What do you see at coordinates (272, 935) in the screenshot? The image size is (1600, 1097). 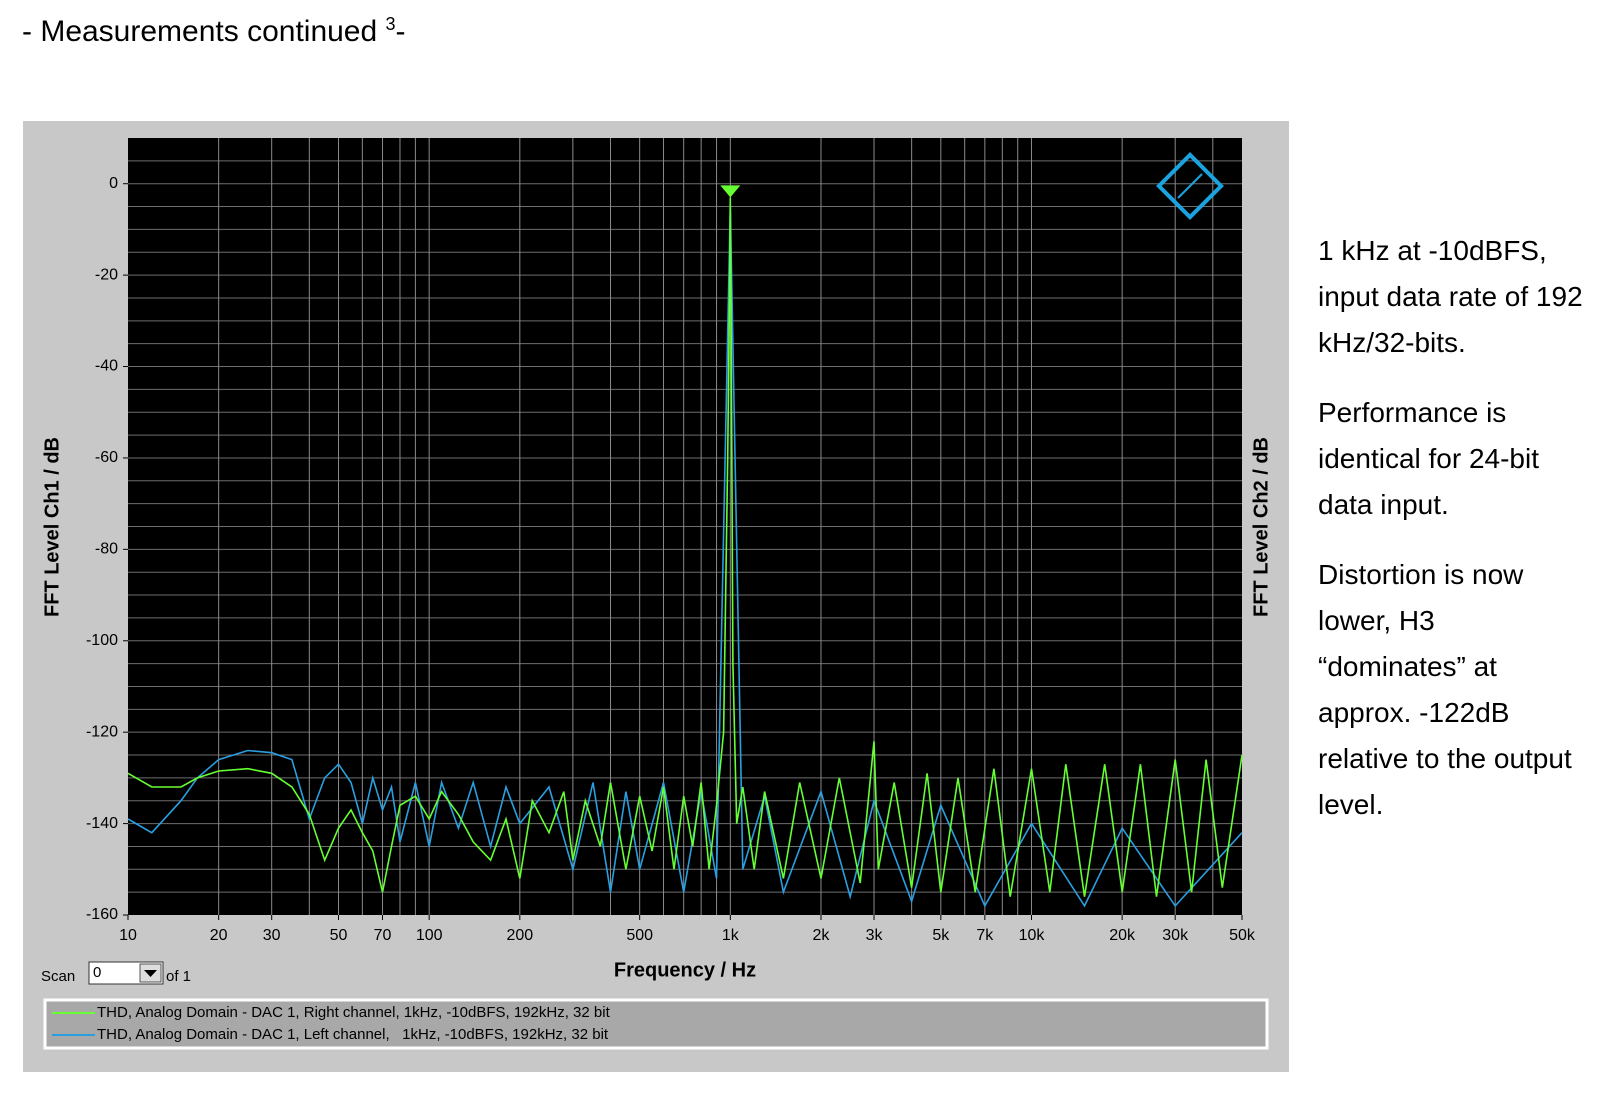 I see `x-tick-label: 30` at bounding box center [272, 935].